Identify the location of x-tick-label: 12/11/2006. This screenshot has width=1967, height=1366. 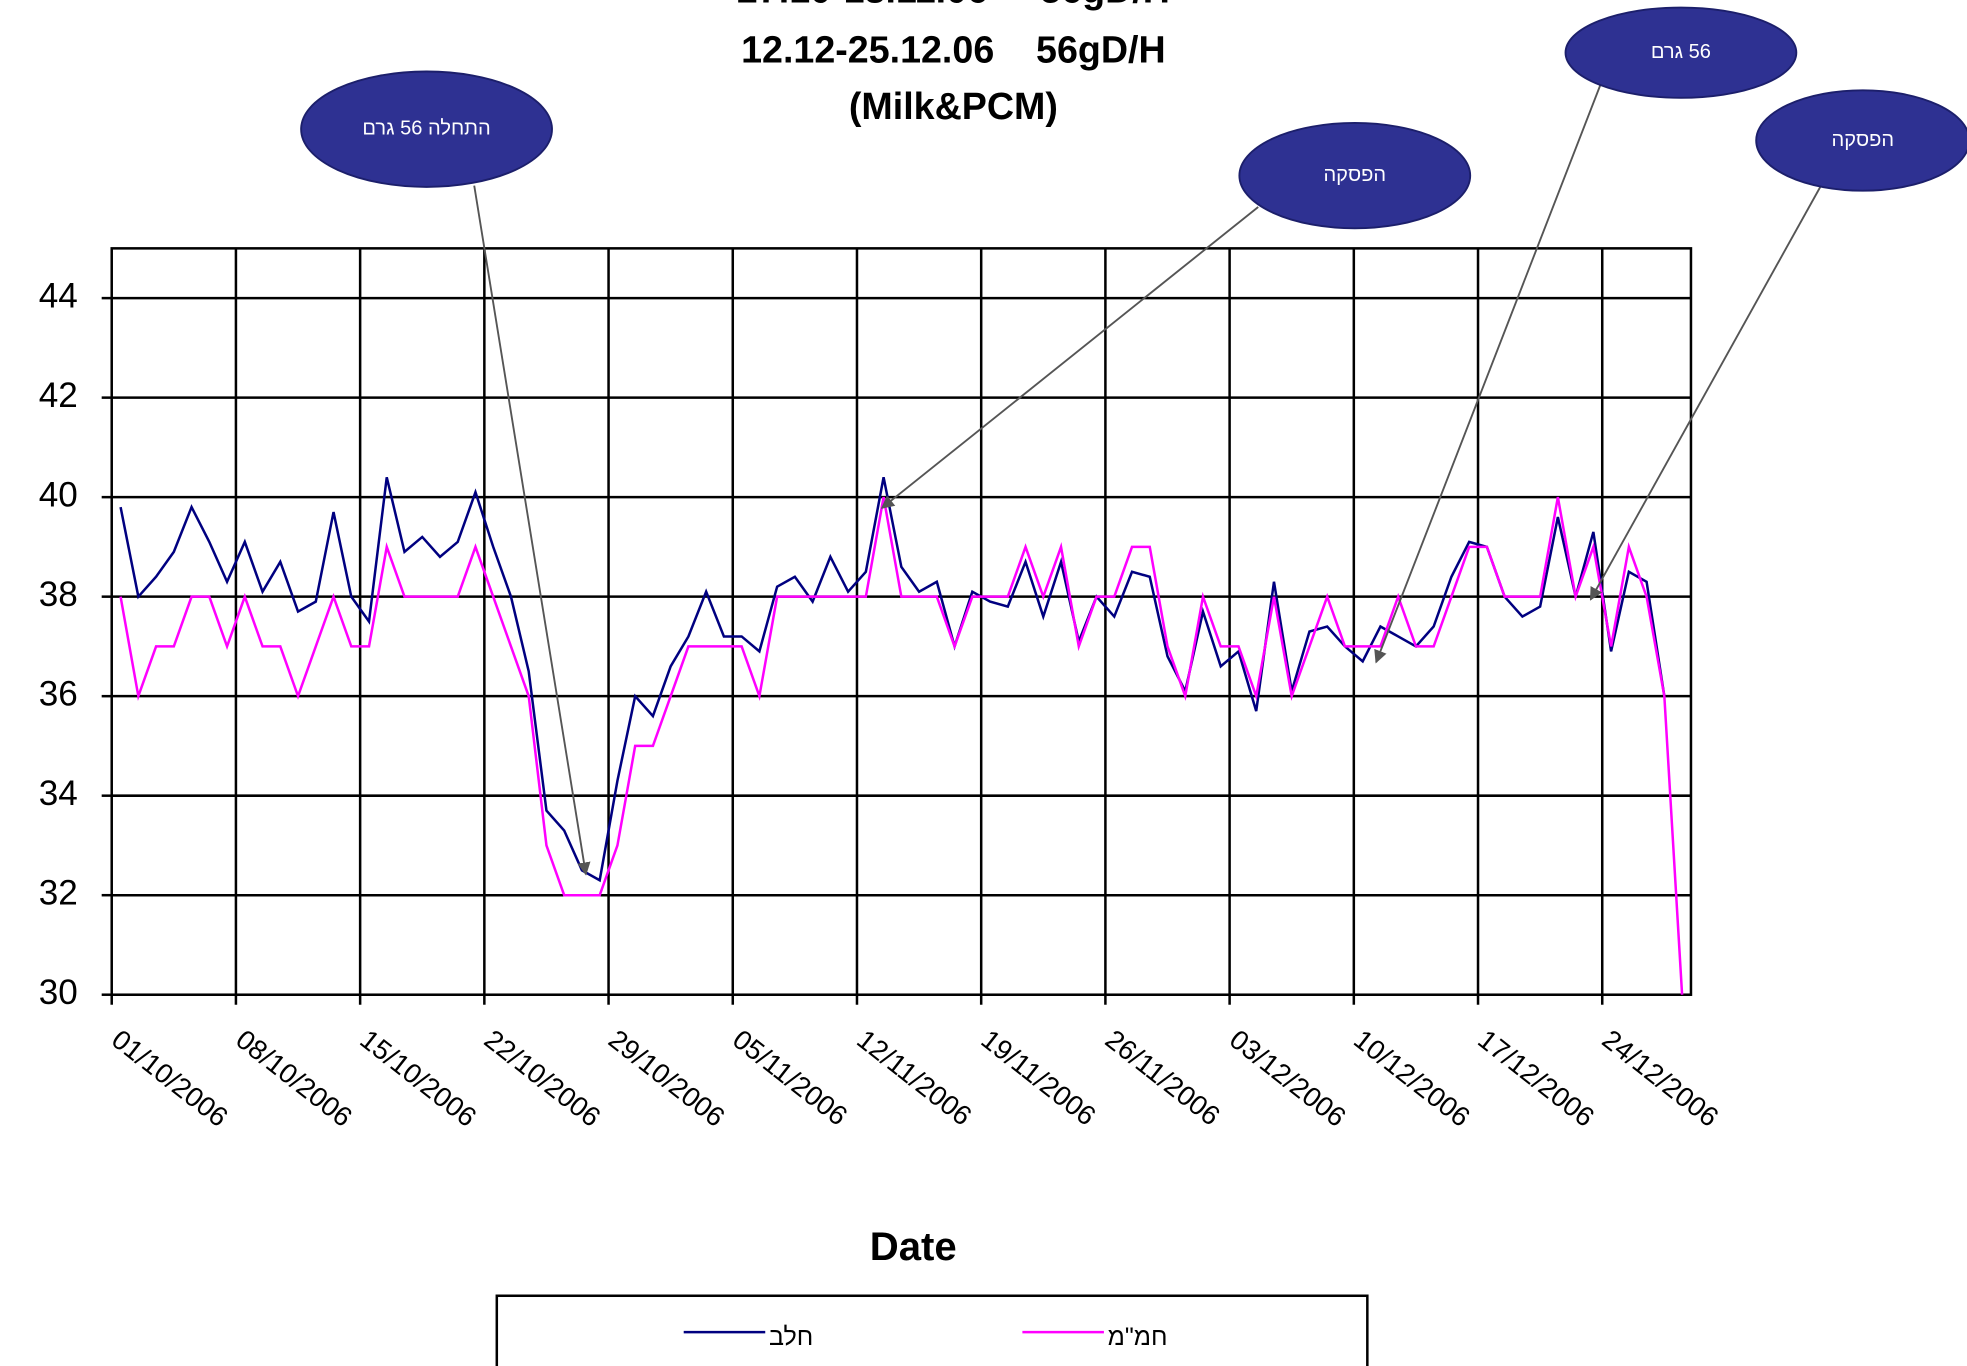
(914, 1077).